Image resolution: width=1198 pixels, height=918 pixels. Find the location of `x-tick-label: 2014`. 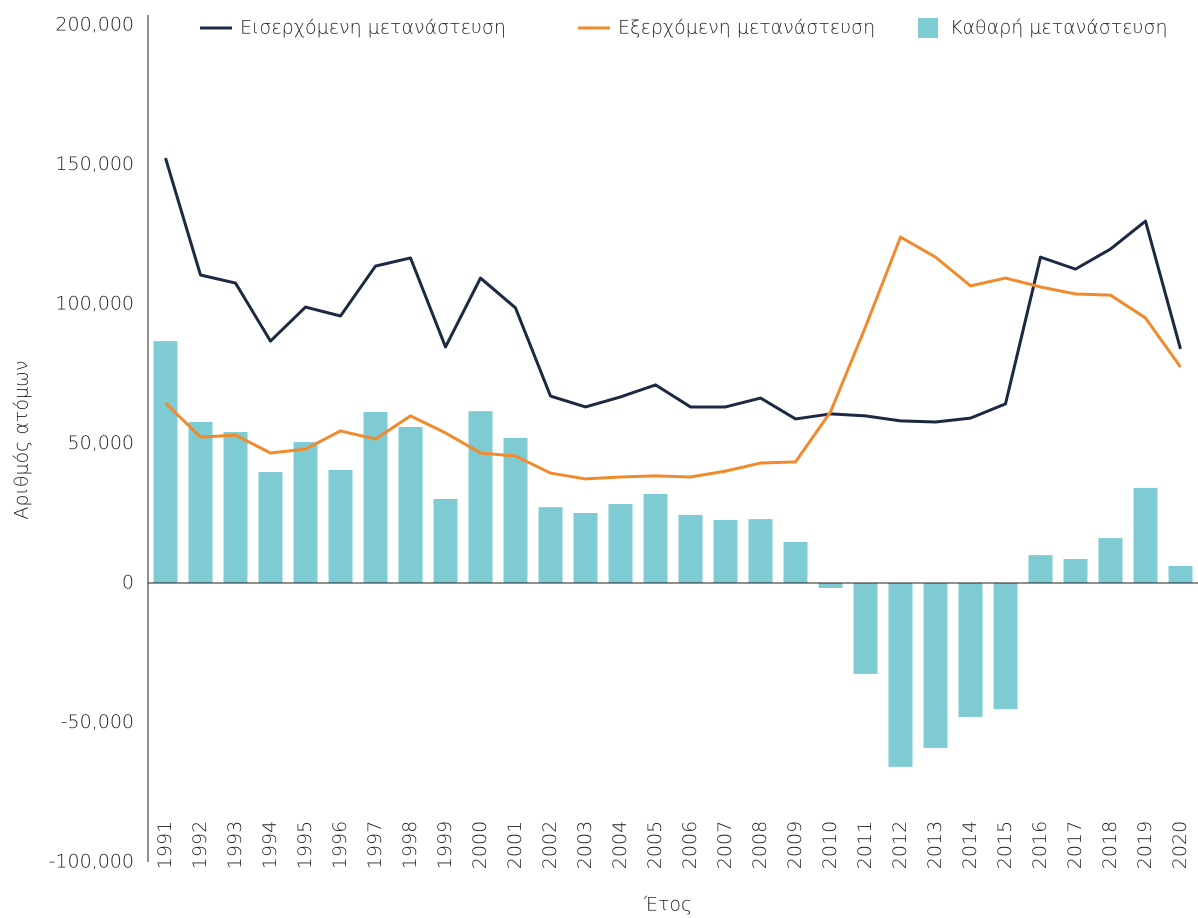

x-tick-label: 2014 is located at coordinates (970, 845).